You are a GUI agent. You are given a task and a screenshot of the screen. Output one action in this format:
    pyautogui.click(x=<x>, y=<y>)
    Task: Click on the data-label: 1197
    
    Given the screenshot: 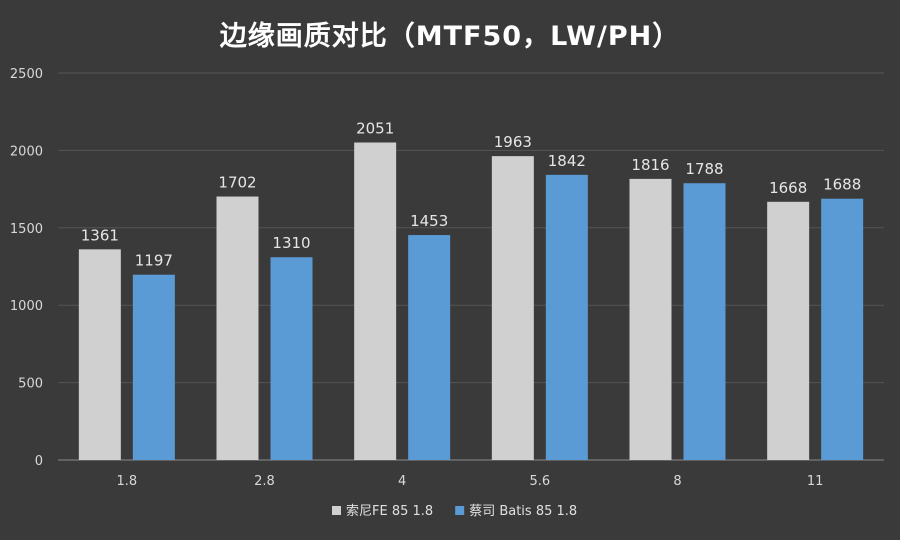 What is the action you would take?
    pyautogui.click(x=154, y=261)
    